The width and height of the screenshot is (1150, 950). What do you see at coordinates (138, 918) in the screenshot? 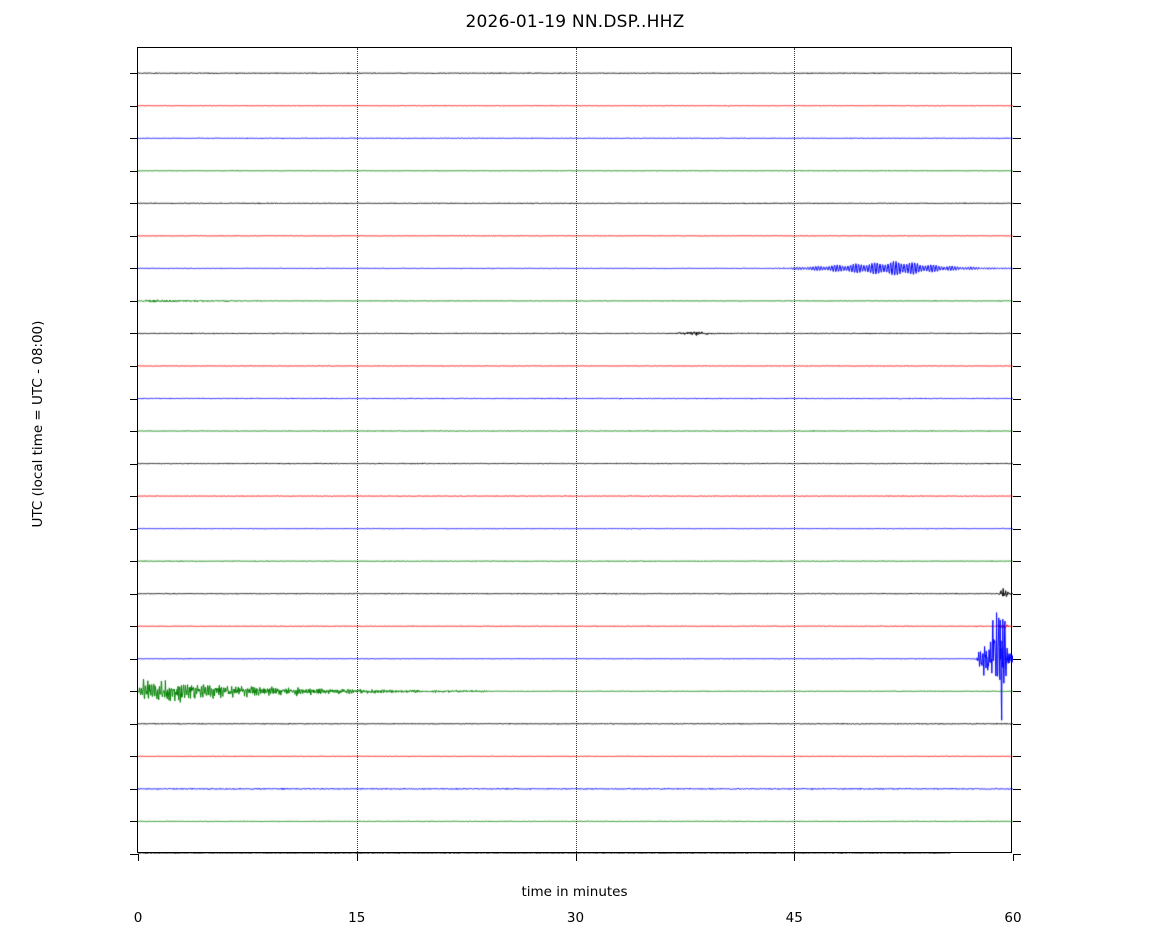
I see `x-label-0: 0` at bounding box center [138, 918].